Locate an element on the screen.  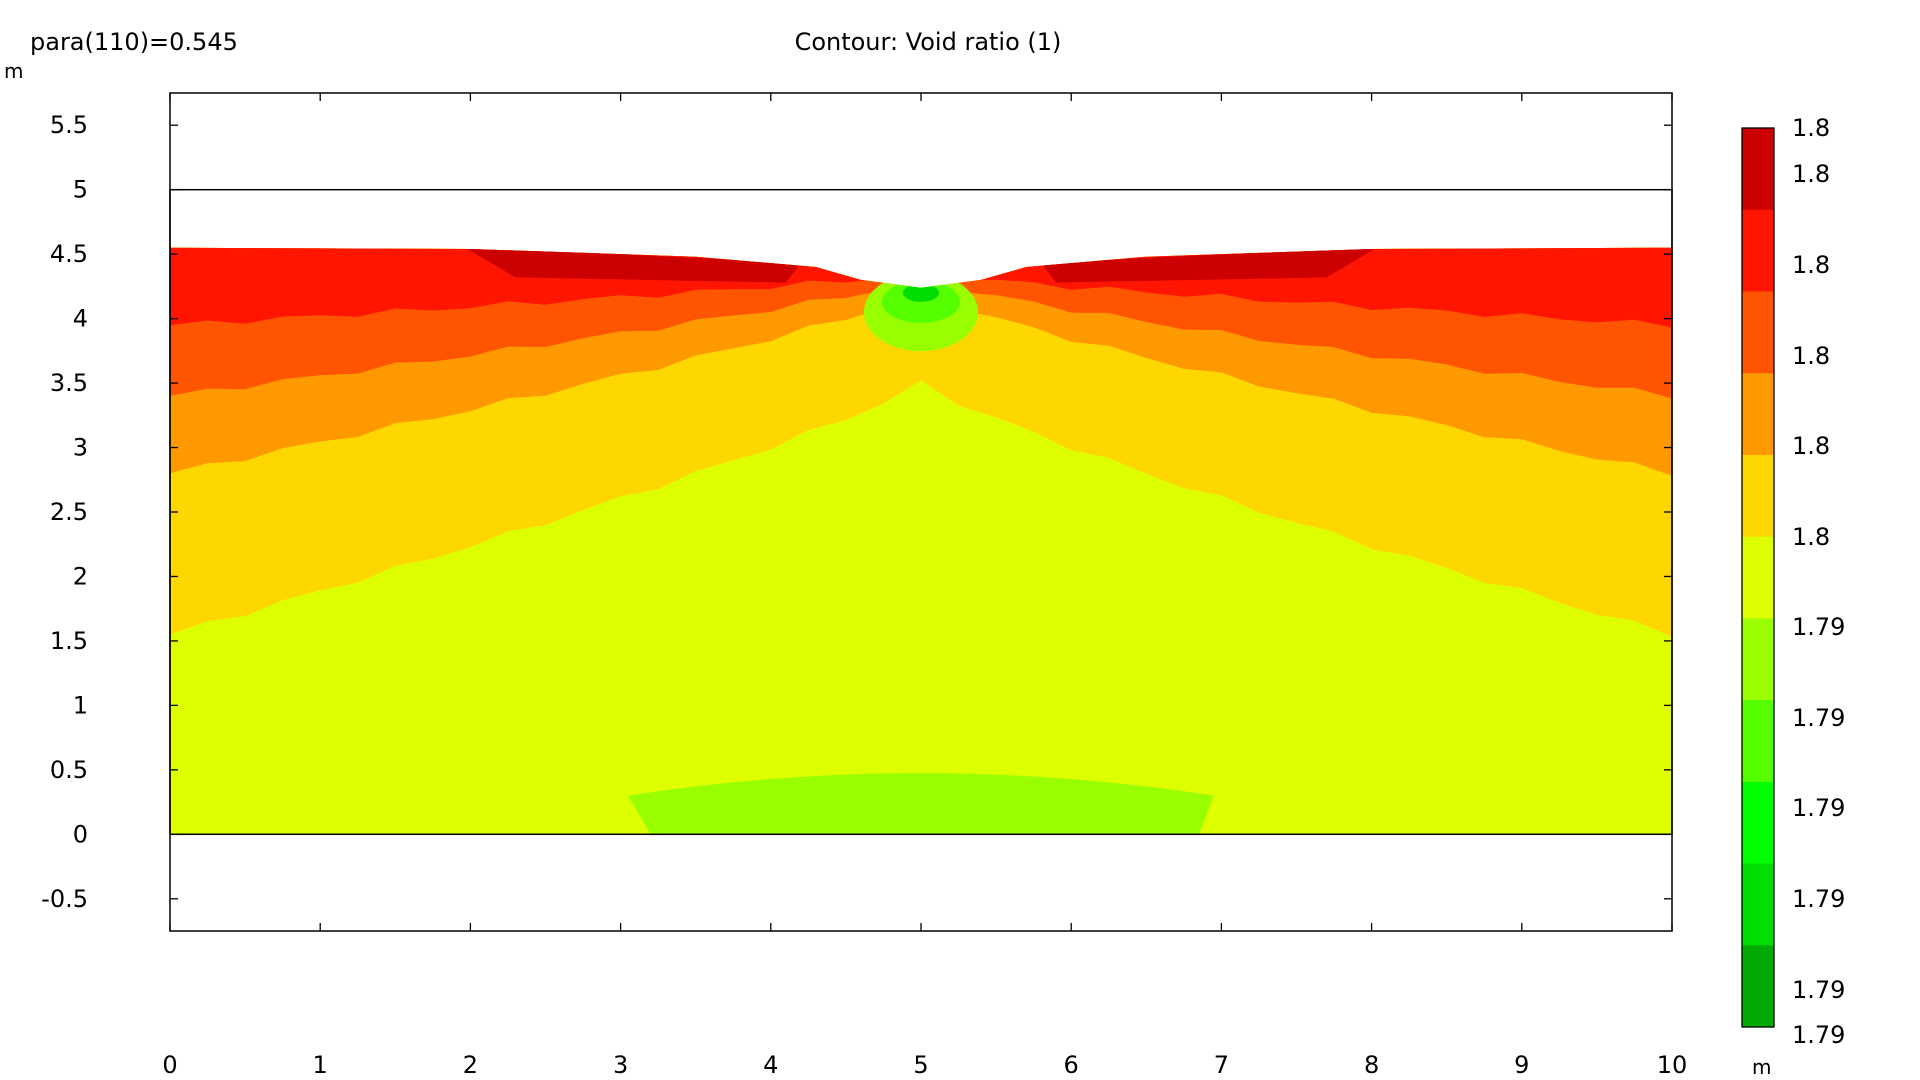
y-tick-label: 3.5 is located at coordinates (69, 383).